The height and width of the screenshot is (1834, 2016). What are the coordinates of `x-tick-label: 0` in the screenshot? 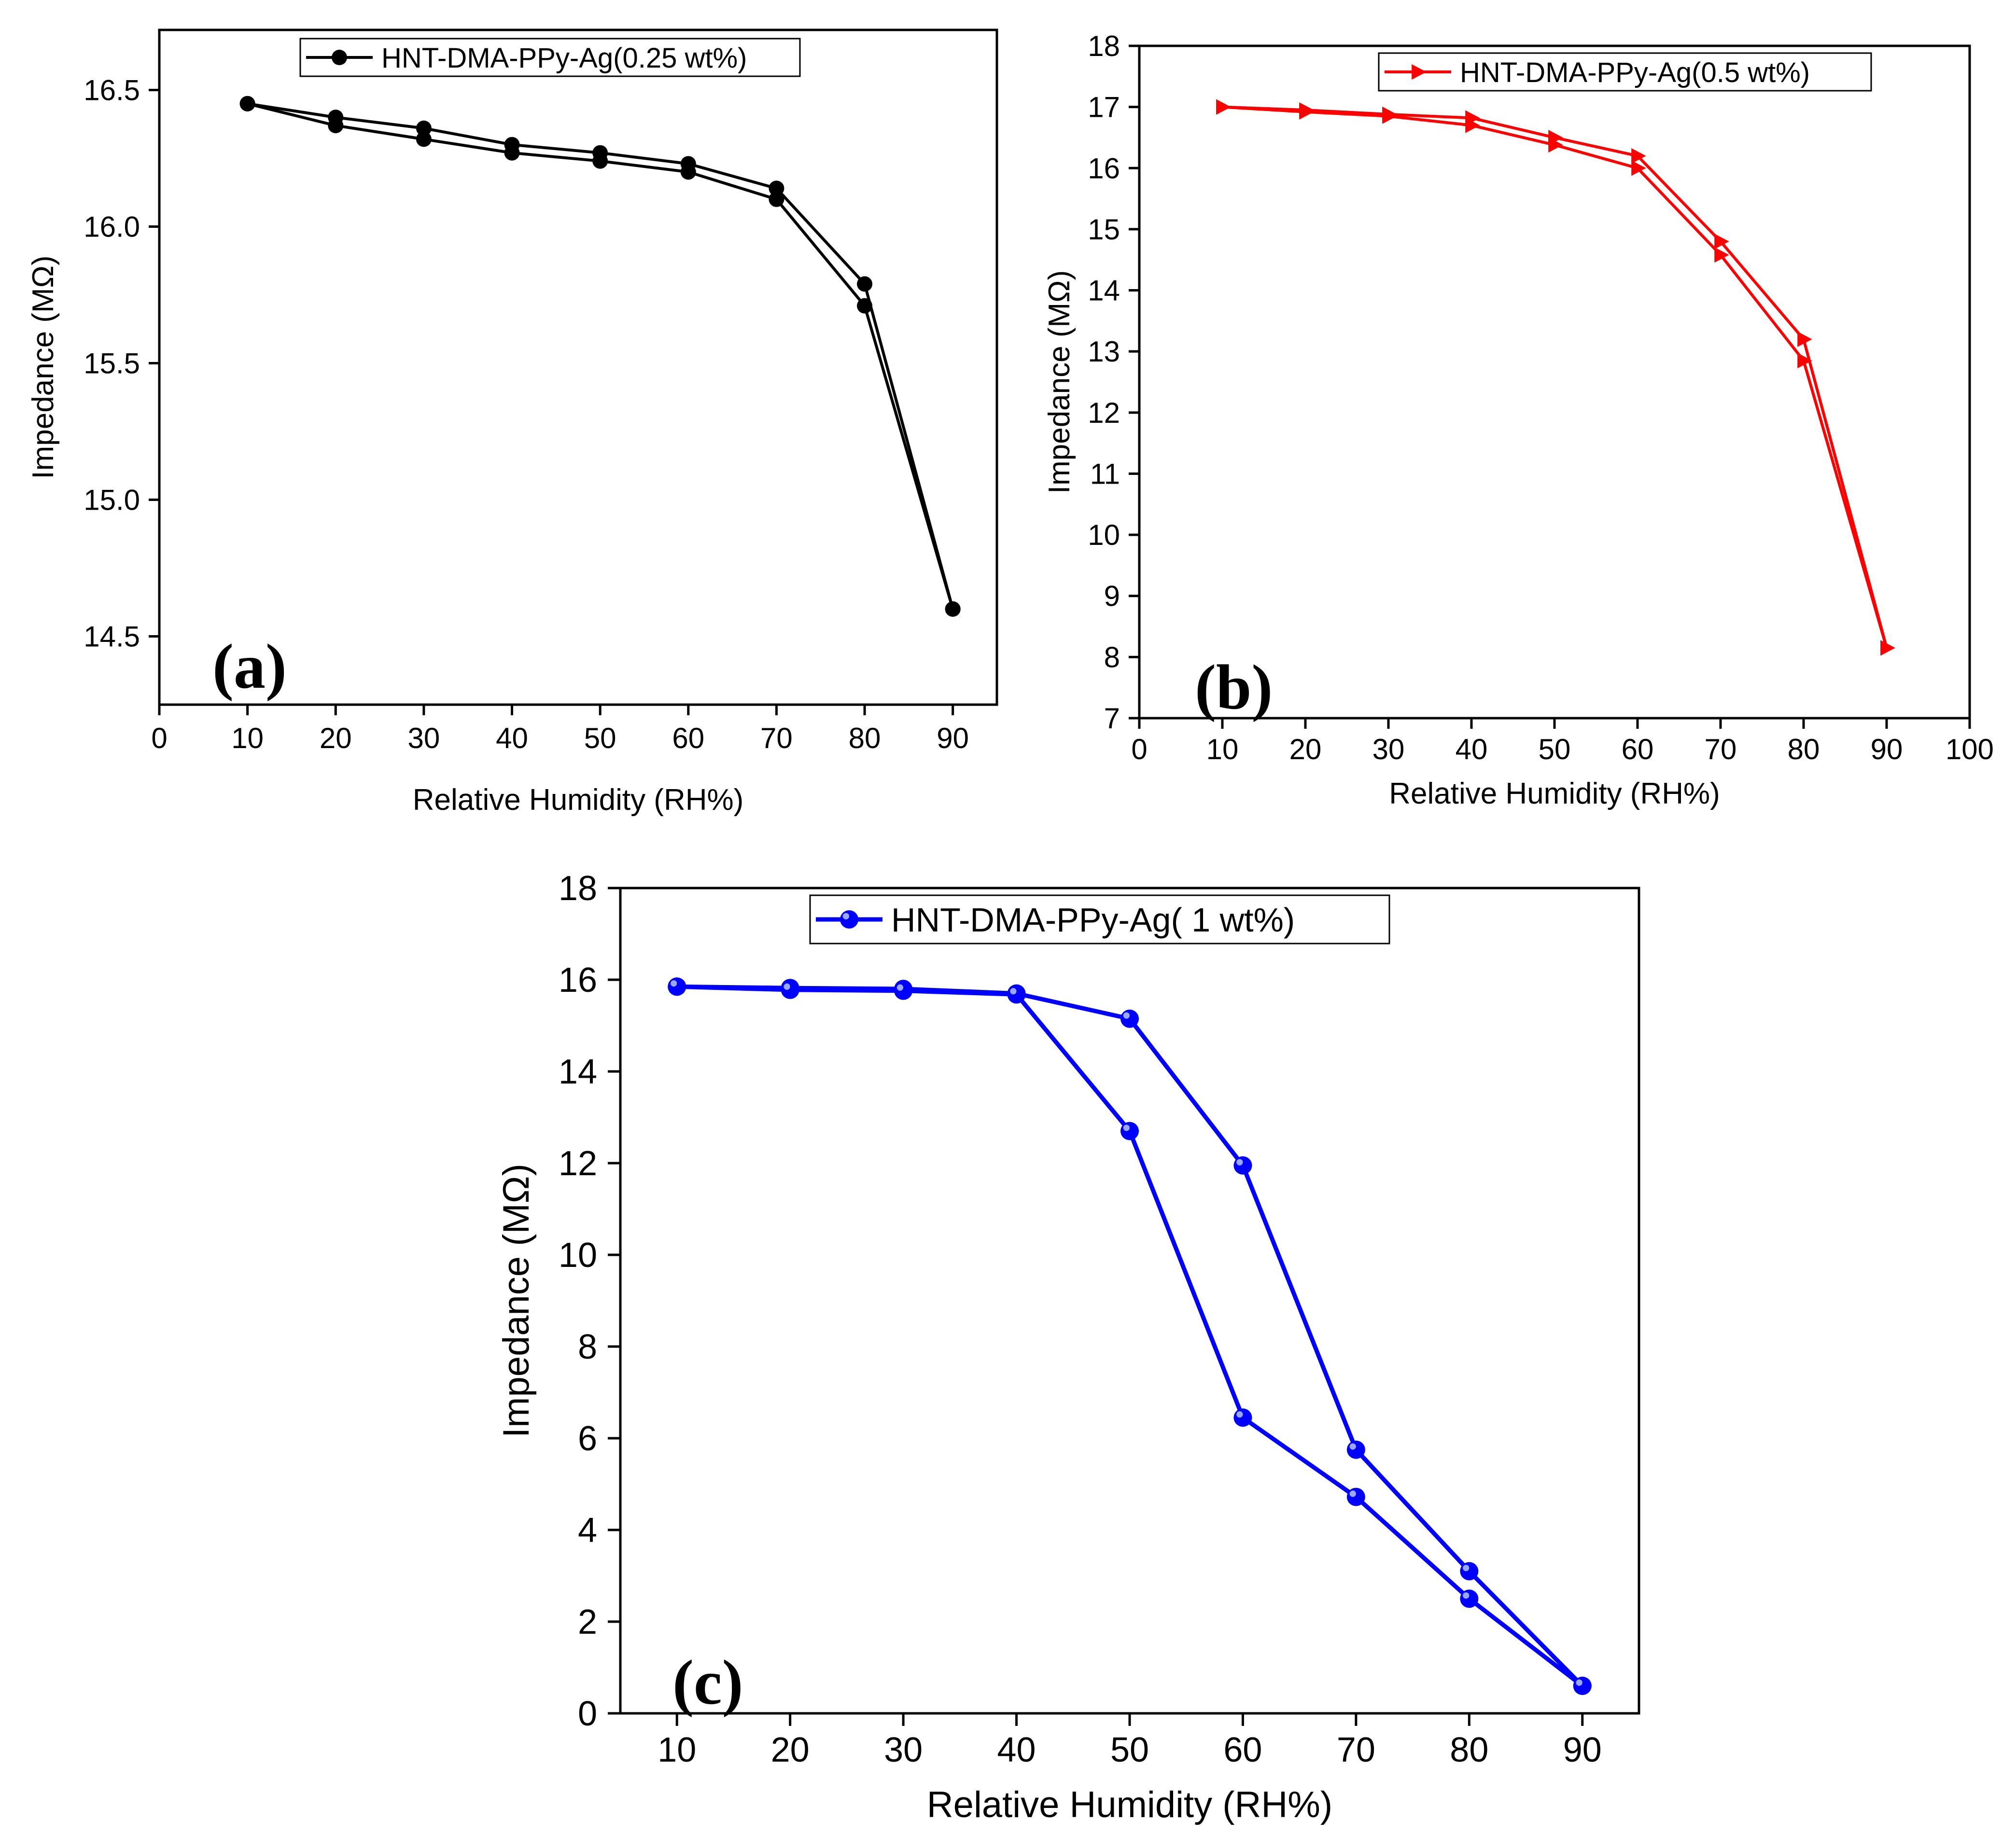 It's located at (159, 738).